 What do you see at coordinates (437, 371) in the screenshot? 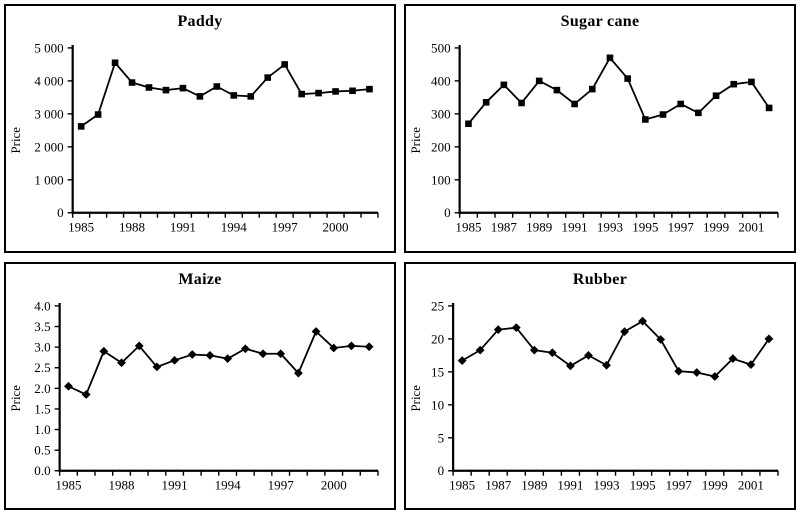
I see `svg-text: 15` at bounding box center [437, 371].